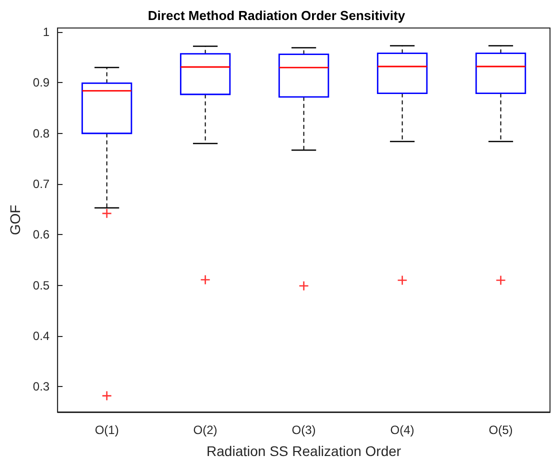  What do you see at coordinates (46, 32) in the screenshot?
I see `y-tick-label: 1` at bounding box center [46, 32].